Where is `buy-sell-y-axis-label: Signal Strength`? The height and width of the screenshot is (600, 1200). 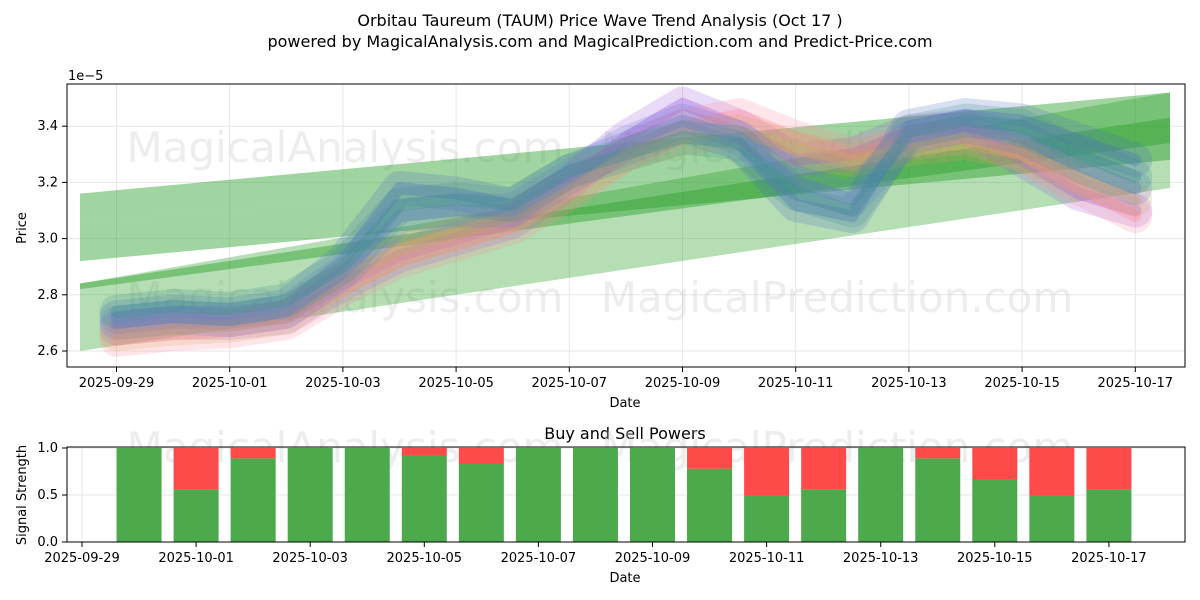 buy-sell-y-axis-label: Signal Strength is located at coordinates (22, 495).